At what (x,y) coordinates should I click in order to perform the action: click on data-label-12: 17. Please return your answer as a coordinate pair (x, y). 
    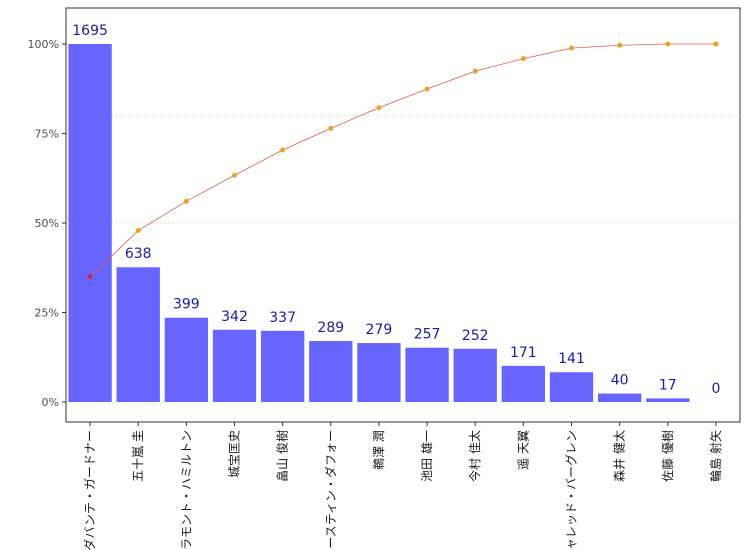
    Looking at the image, I should click on (668, 385).